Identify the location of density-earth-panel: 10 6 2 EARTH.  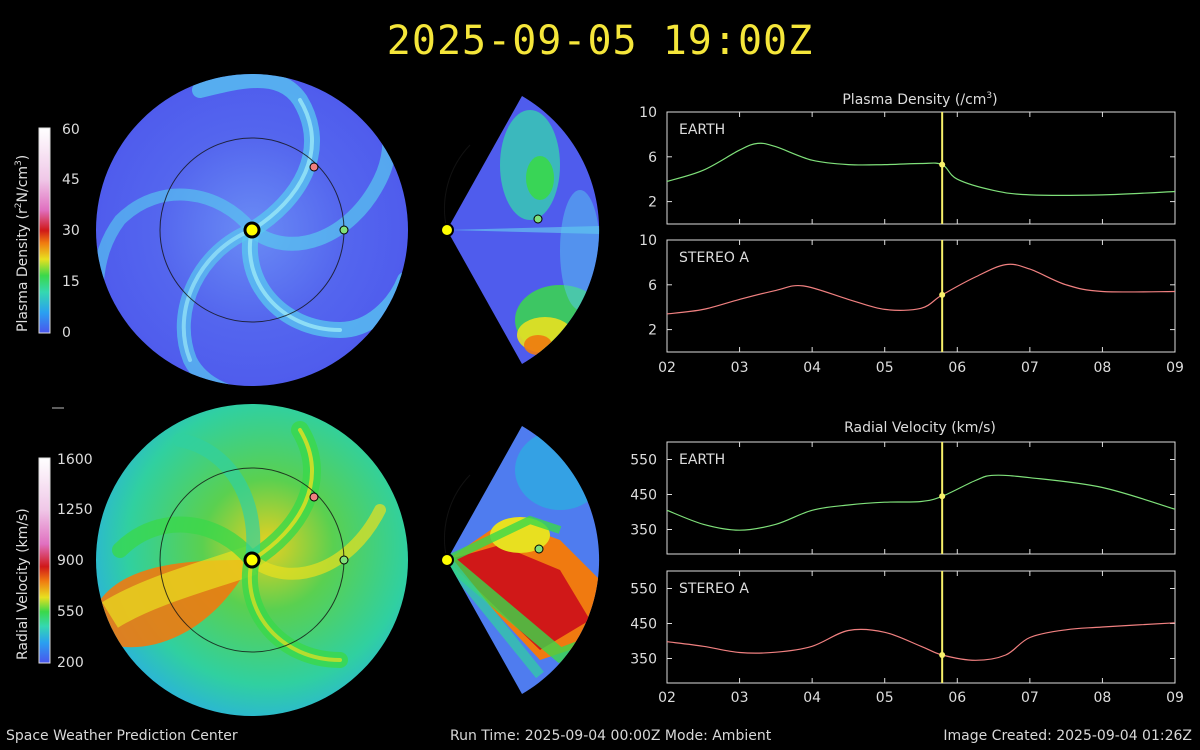
(907, 165).